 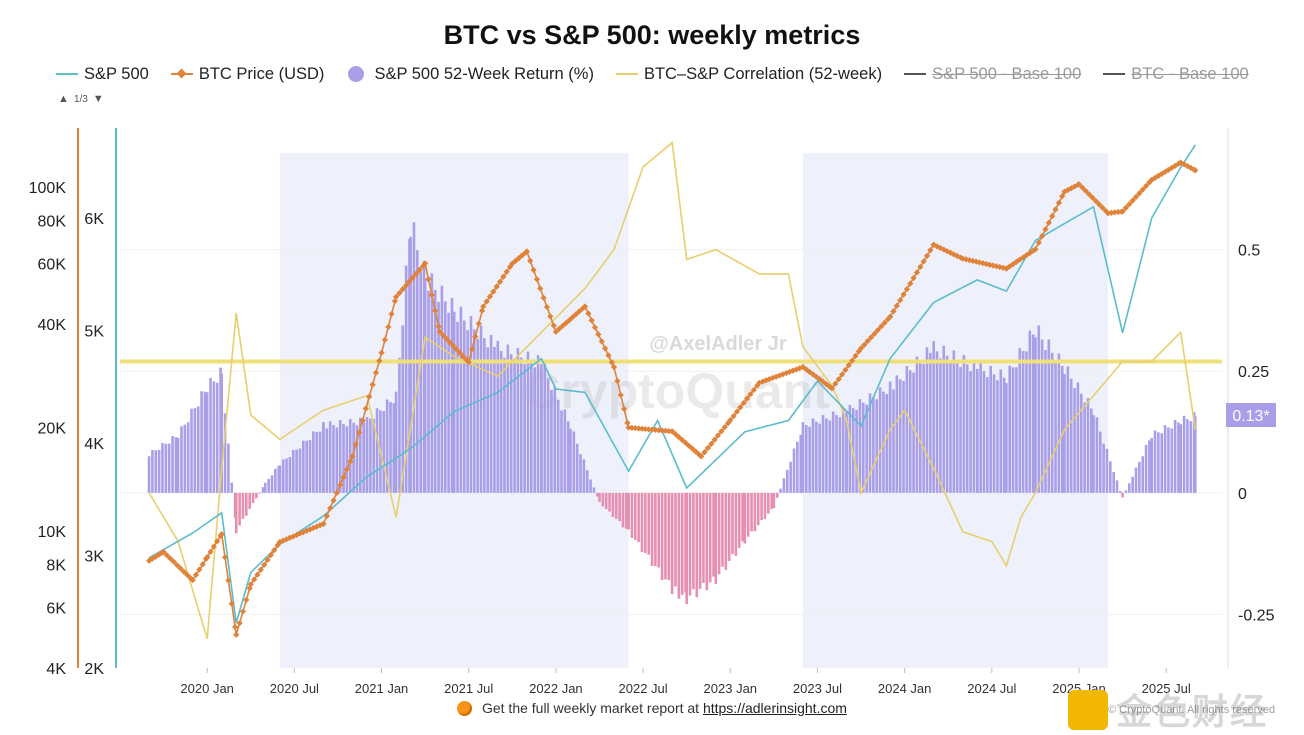 I want to click on legend-item-3: S&P 500 52-Week Return (%), so click(x=470, y=74).